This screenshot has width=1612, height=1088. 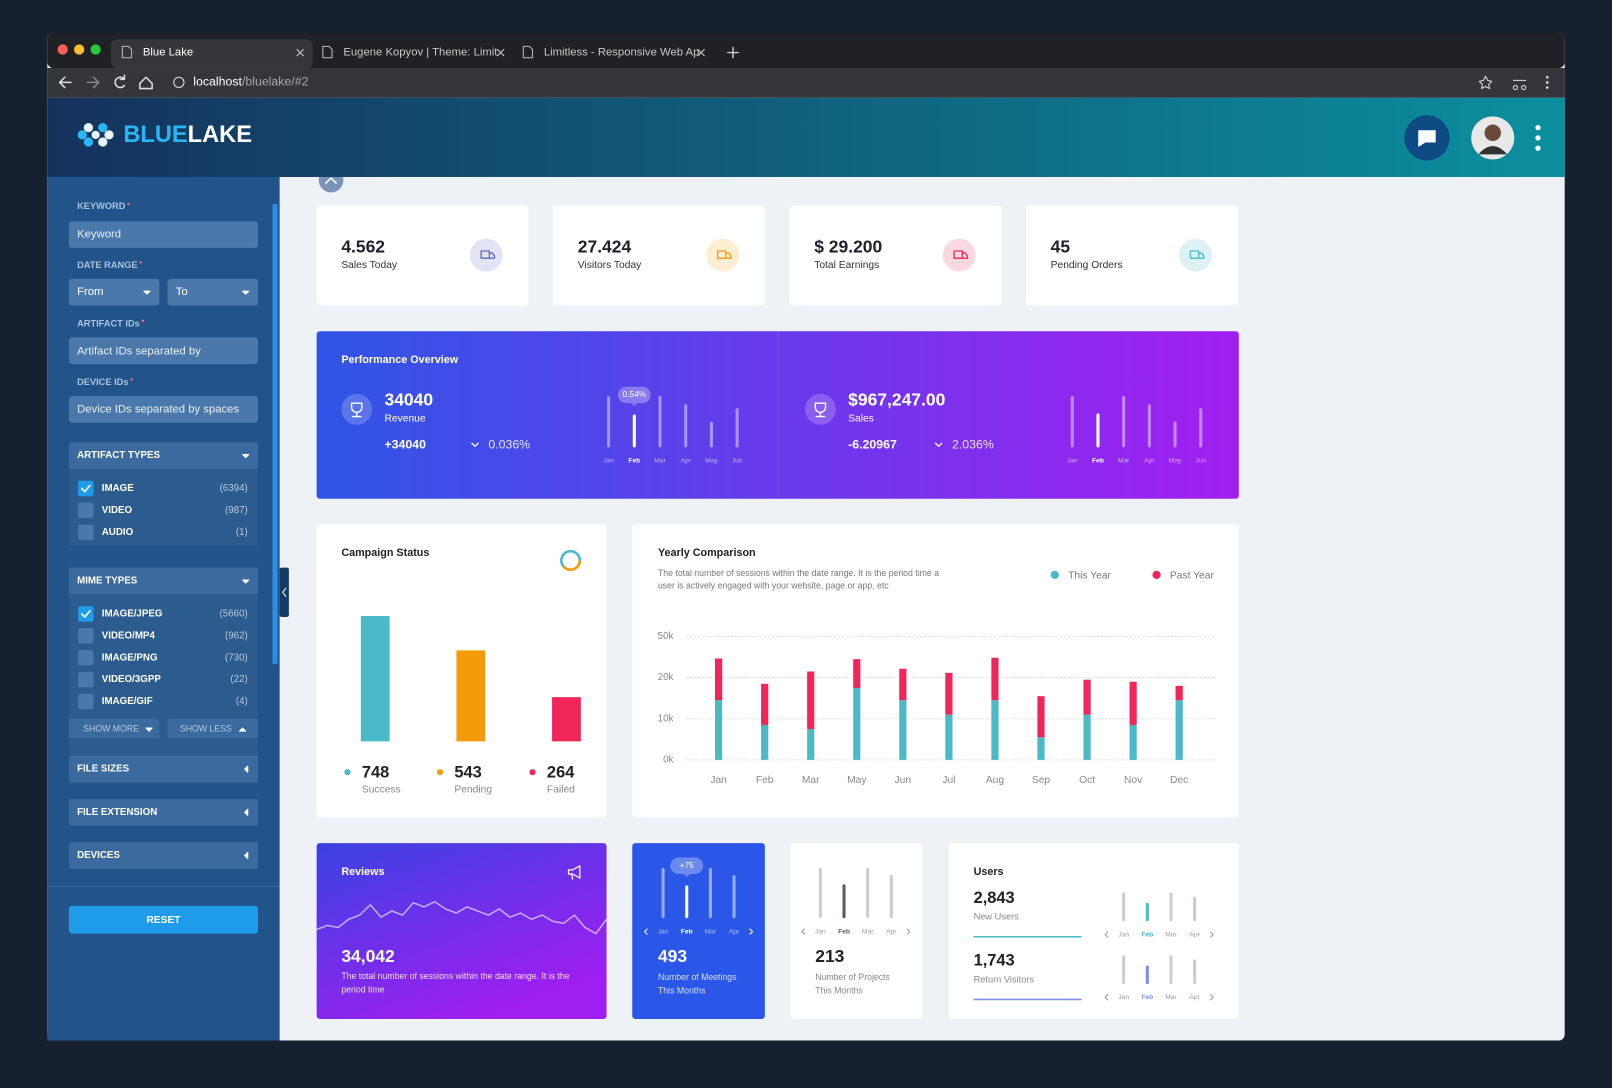 I want to click on sidebar-toggle, so click(x=284, y=592).